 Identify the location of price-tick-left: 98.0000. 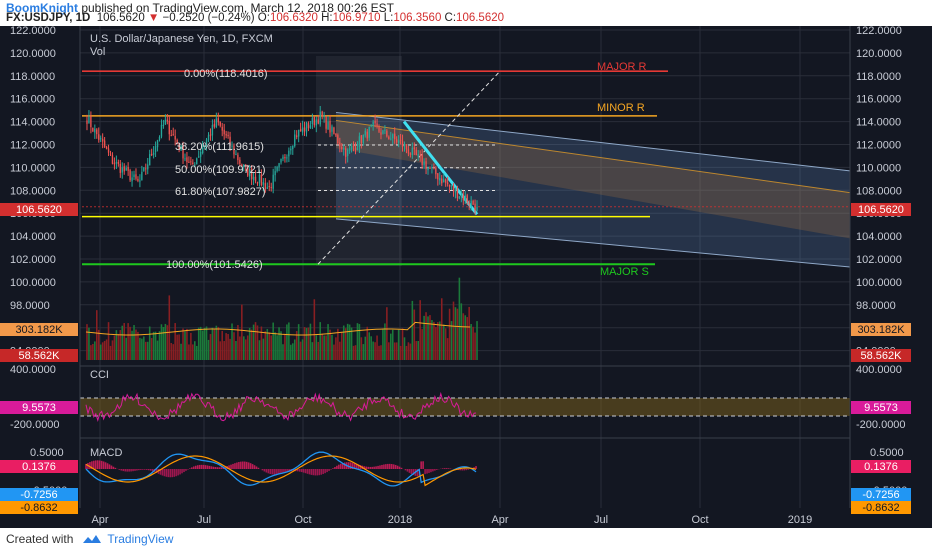
(30, 306).